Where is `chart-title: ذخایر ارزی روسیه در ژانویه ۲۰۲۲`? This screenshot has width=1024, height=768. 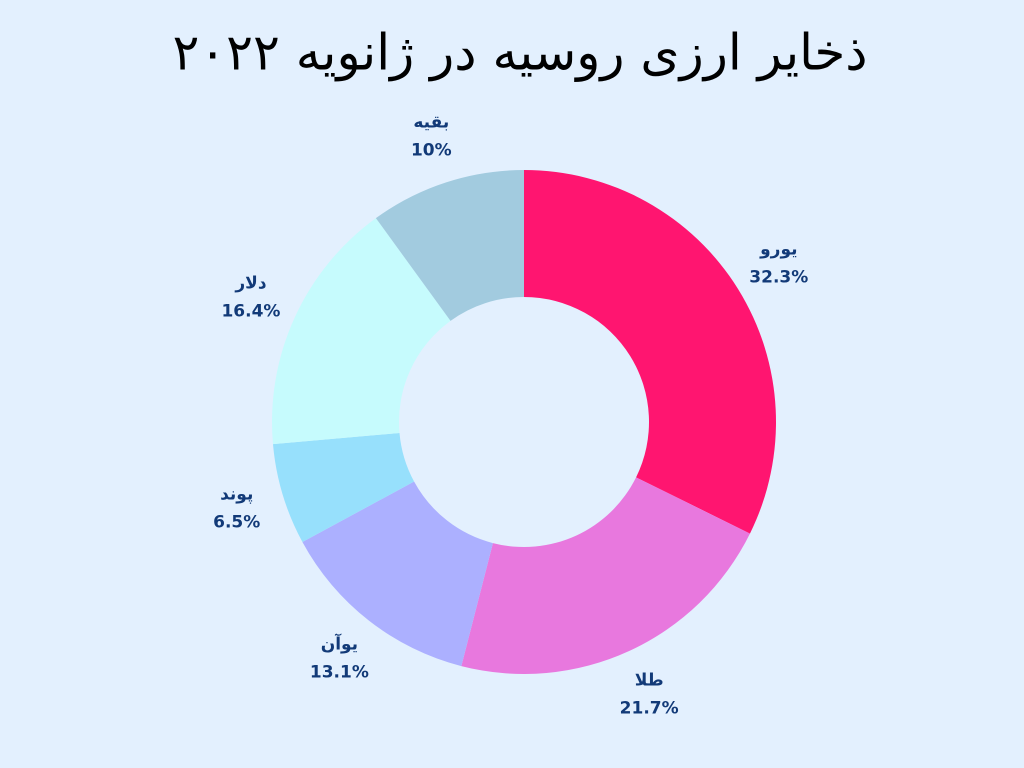
chart-title: ذخایر ارزی روسیه در ژانویه ۲۰۲۲ is located at coordinates (519, 53).